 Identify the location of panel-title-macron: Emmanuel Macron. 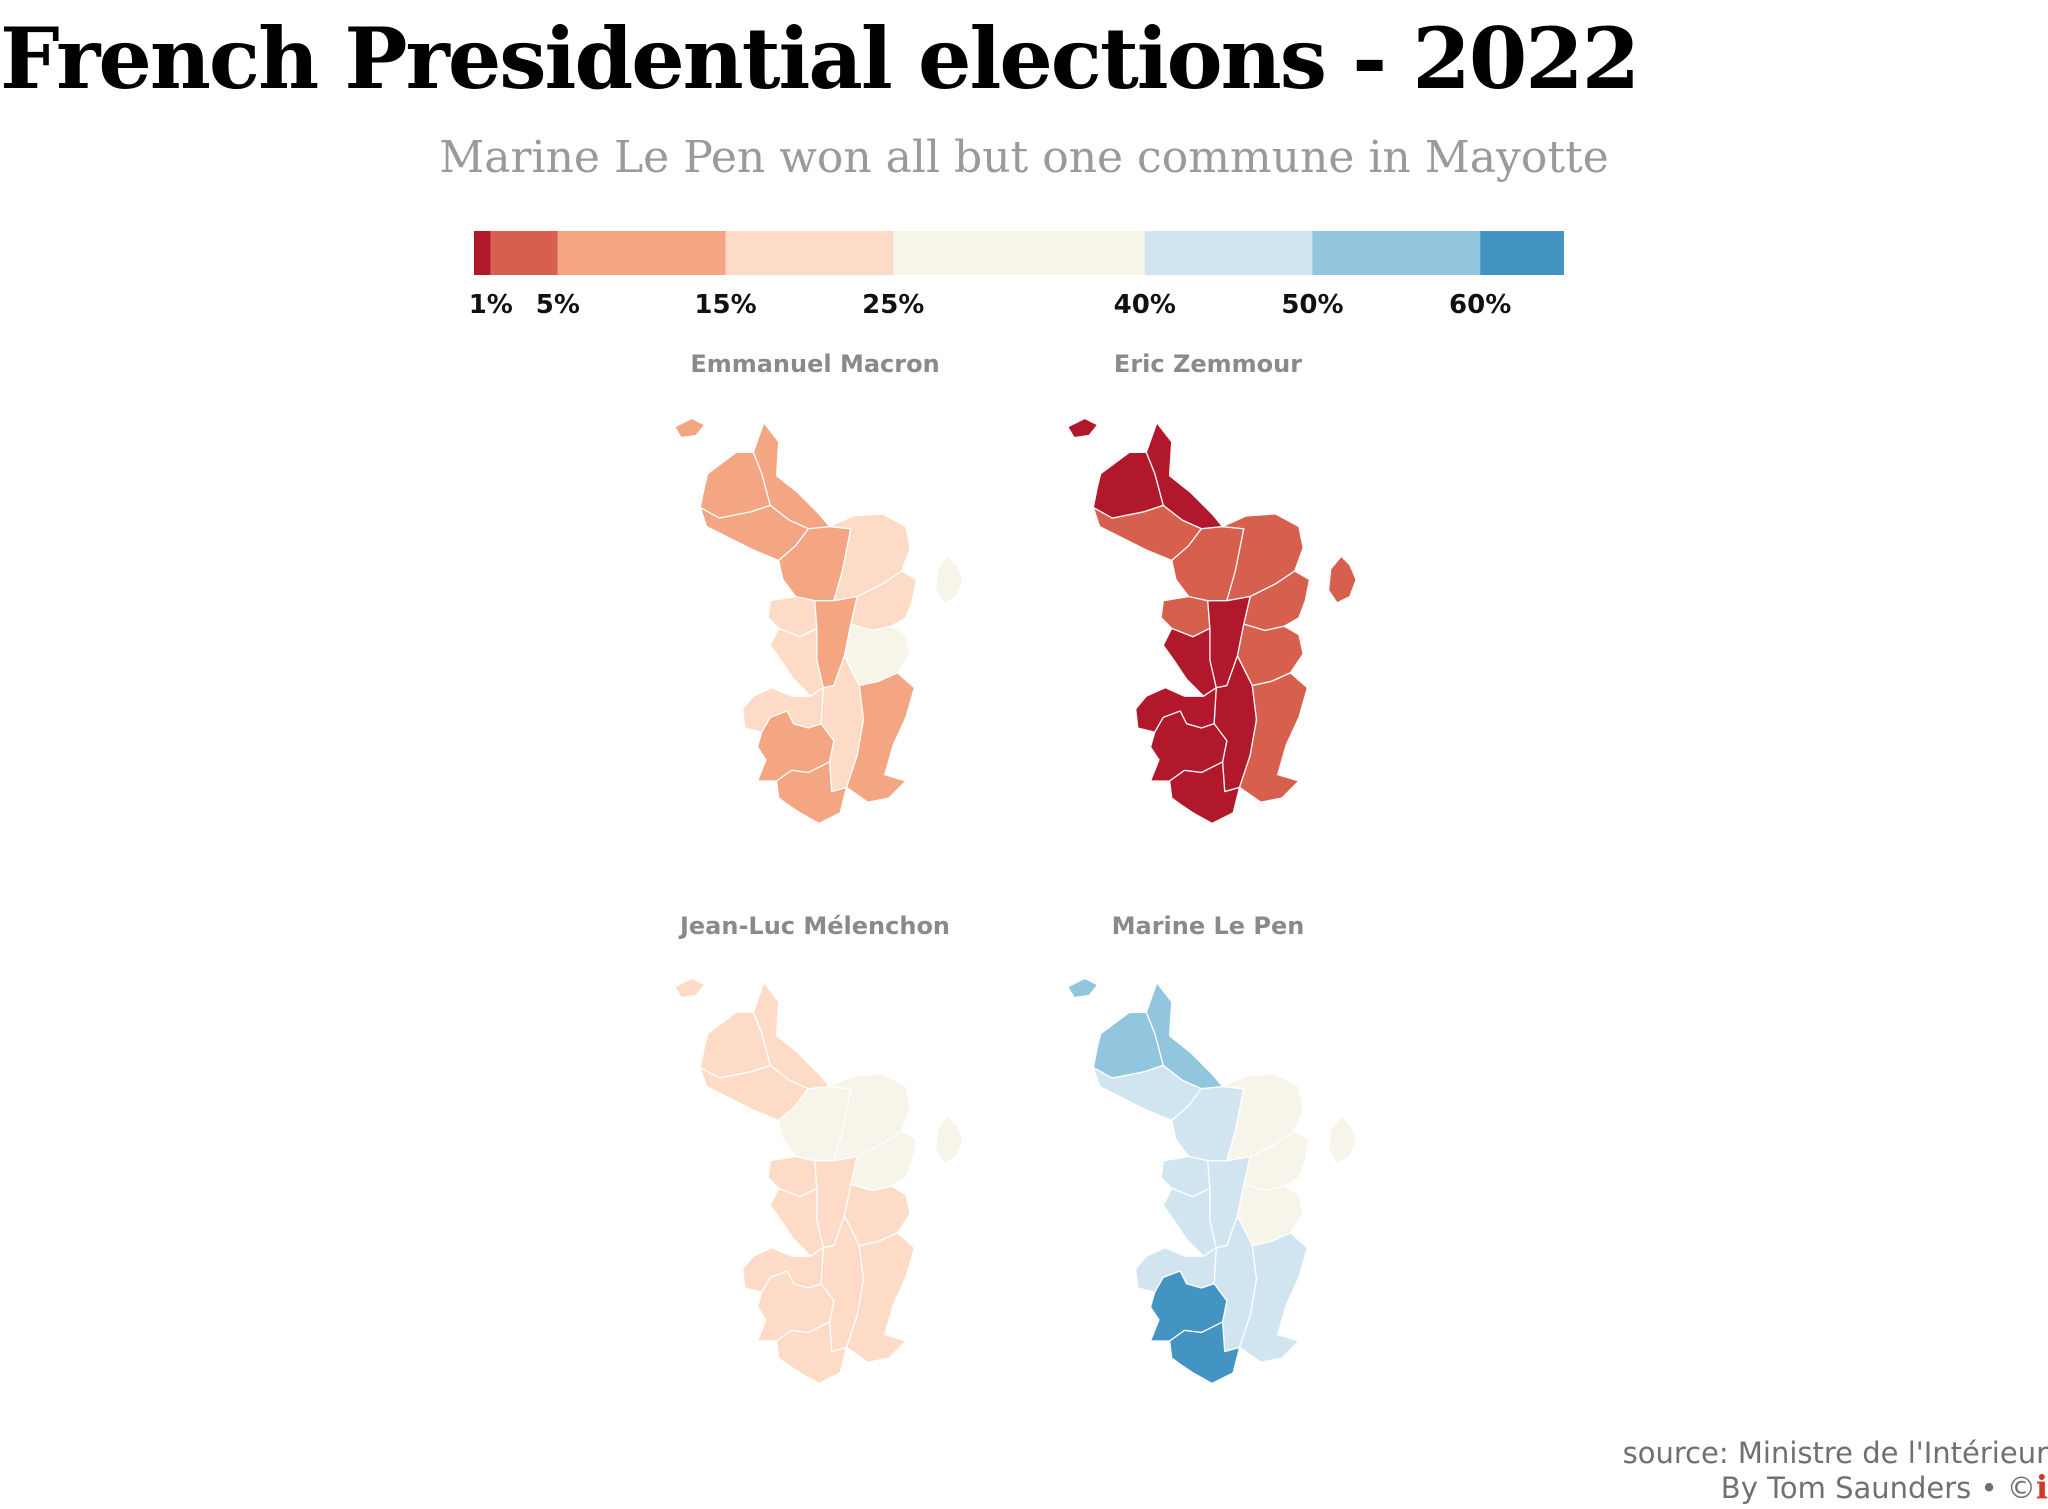
(815, 364).